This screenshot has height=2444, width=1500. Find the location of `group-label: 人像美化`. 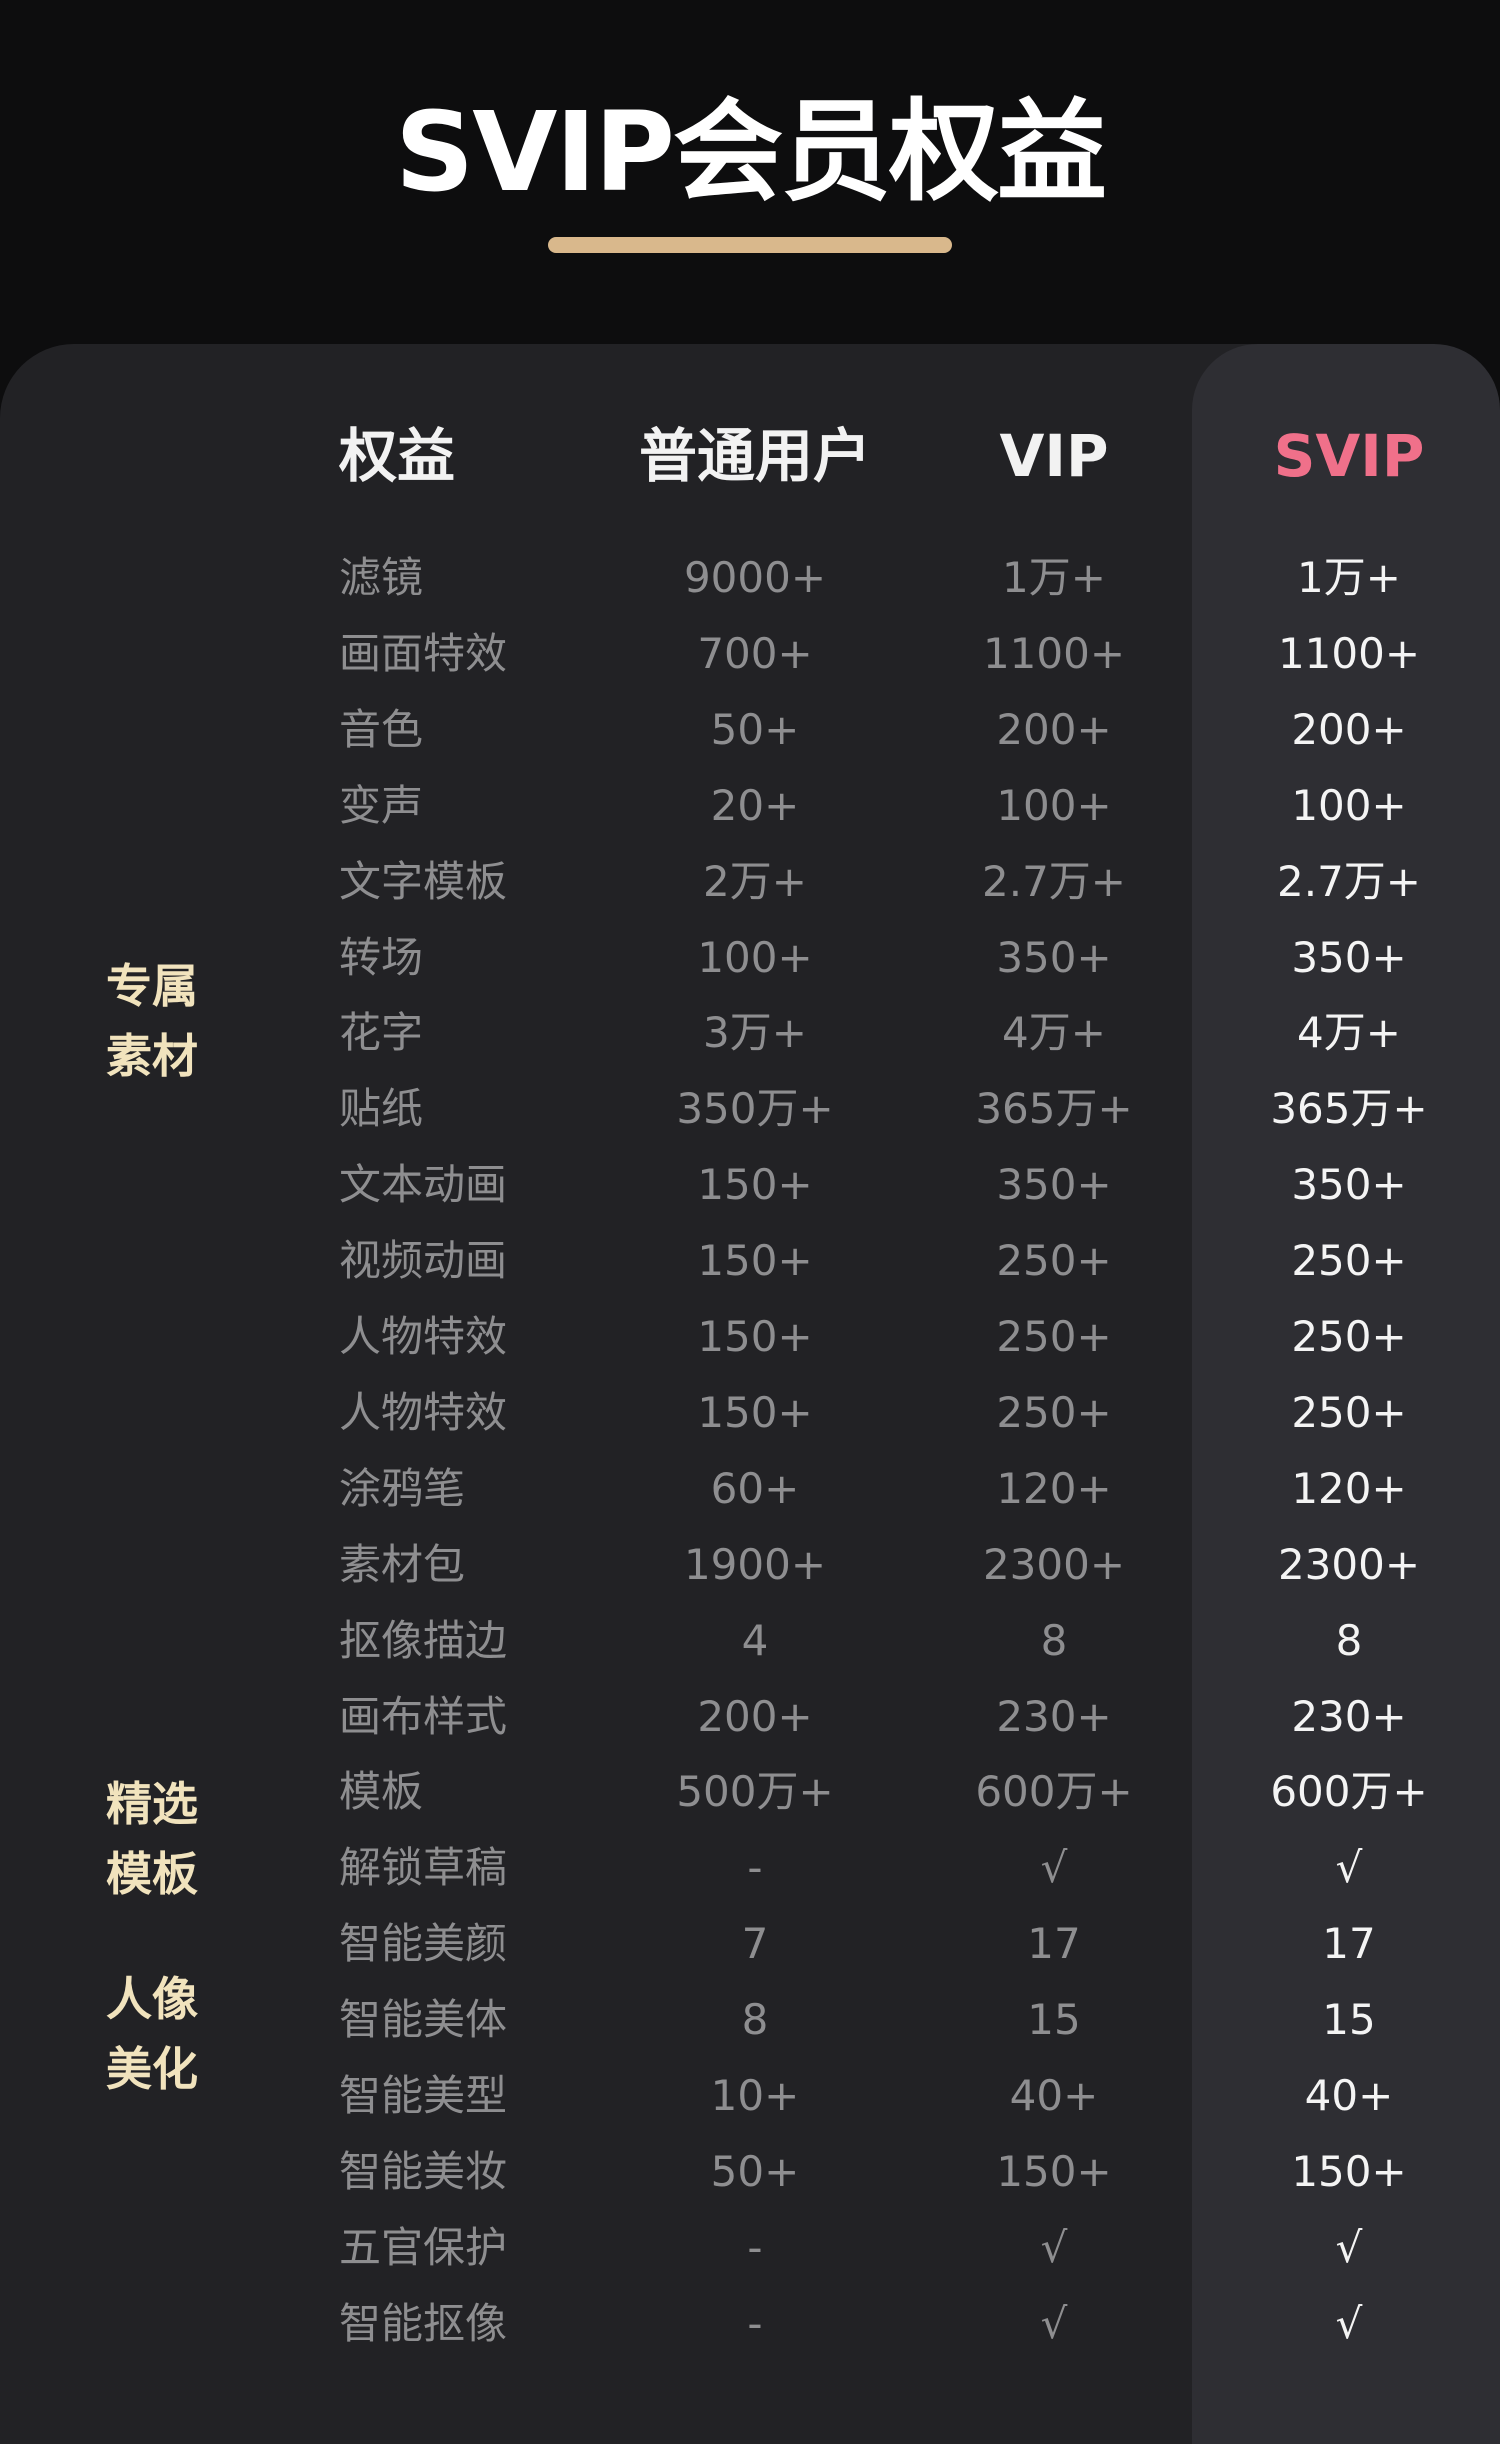

group-label: 人像美化 is located at coordinates (152, 2034).